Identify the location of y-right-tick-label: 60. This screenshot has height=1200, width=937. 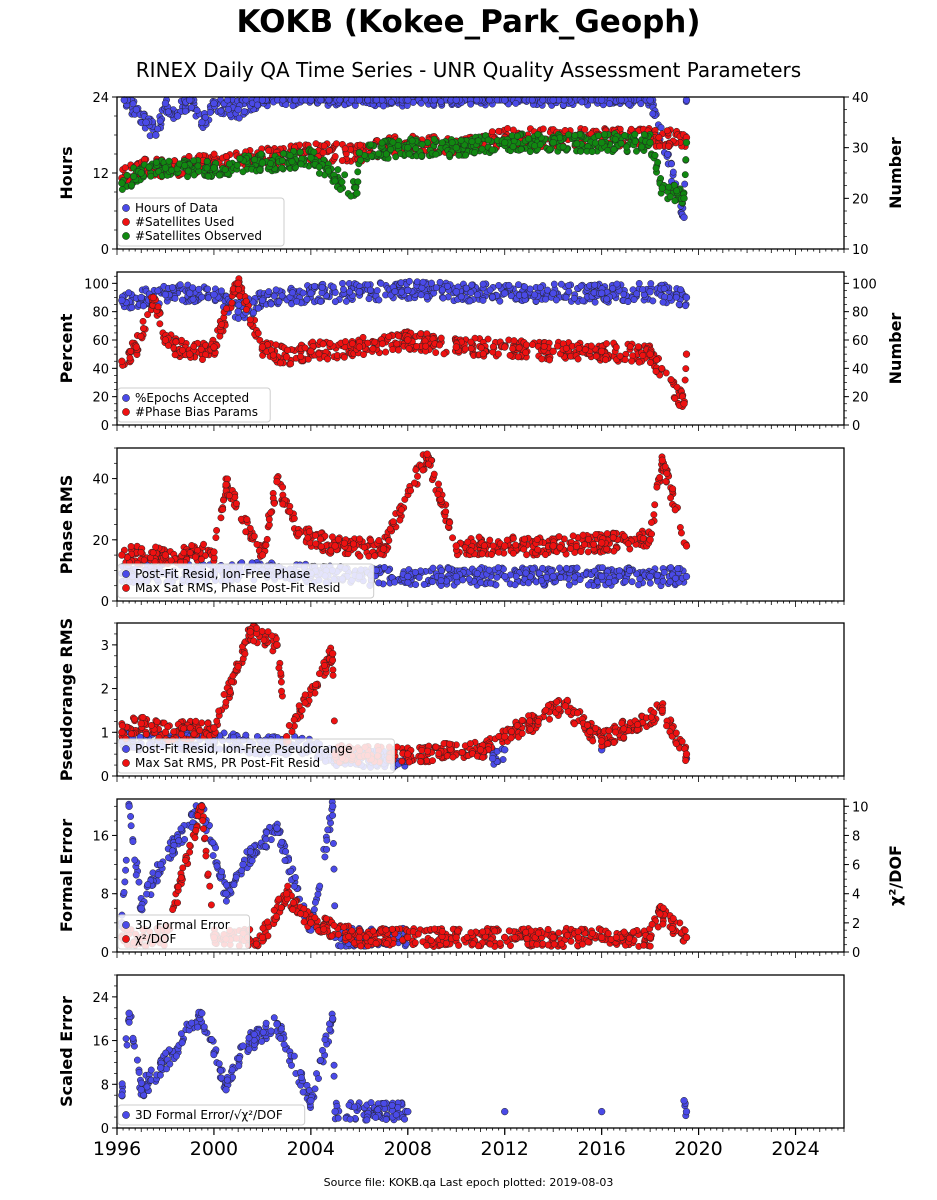
(860, 341).